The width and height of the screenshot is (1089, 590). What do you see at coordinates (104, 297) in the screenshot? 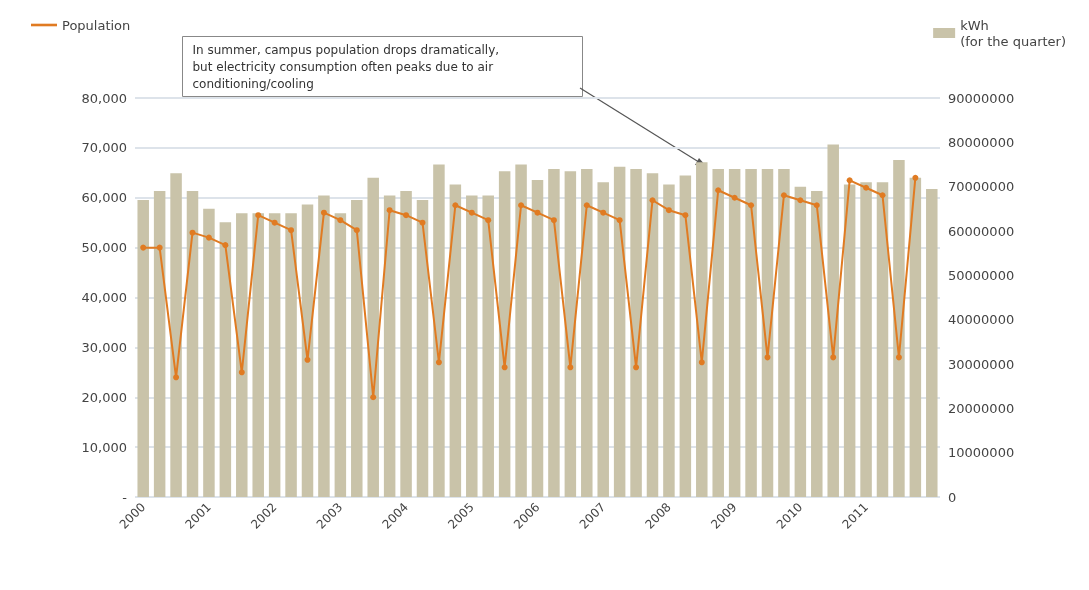
I see `y-tick-label: 40,000` at bounding box center [104, 297].